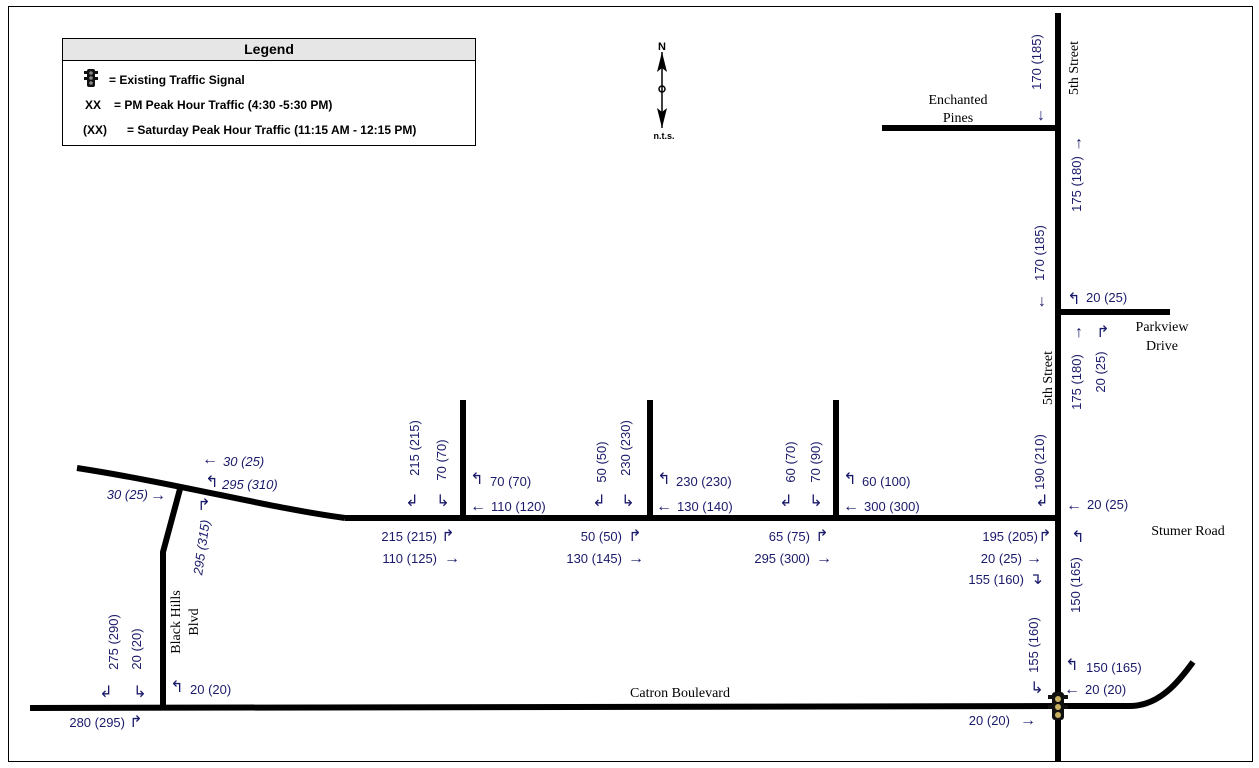 This screenshot has width=1259, height=768. Describe the element at coordinates (409, 558) in the screenshot. I see `volume-label: 110 (125)` at that location.